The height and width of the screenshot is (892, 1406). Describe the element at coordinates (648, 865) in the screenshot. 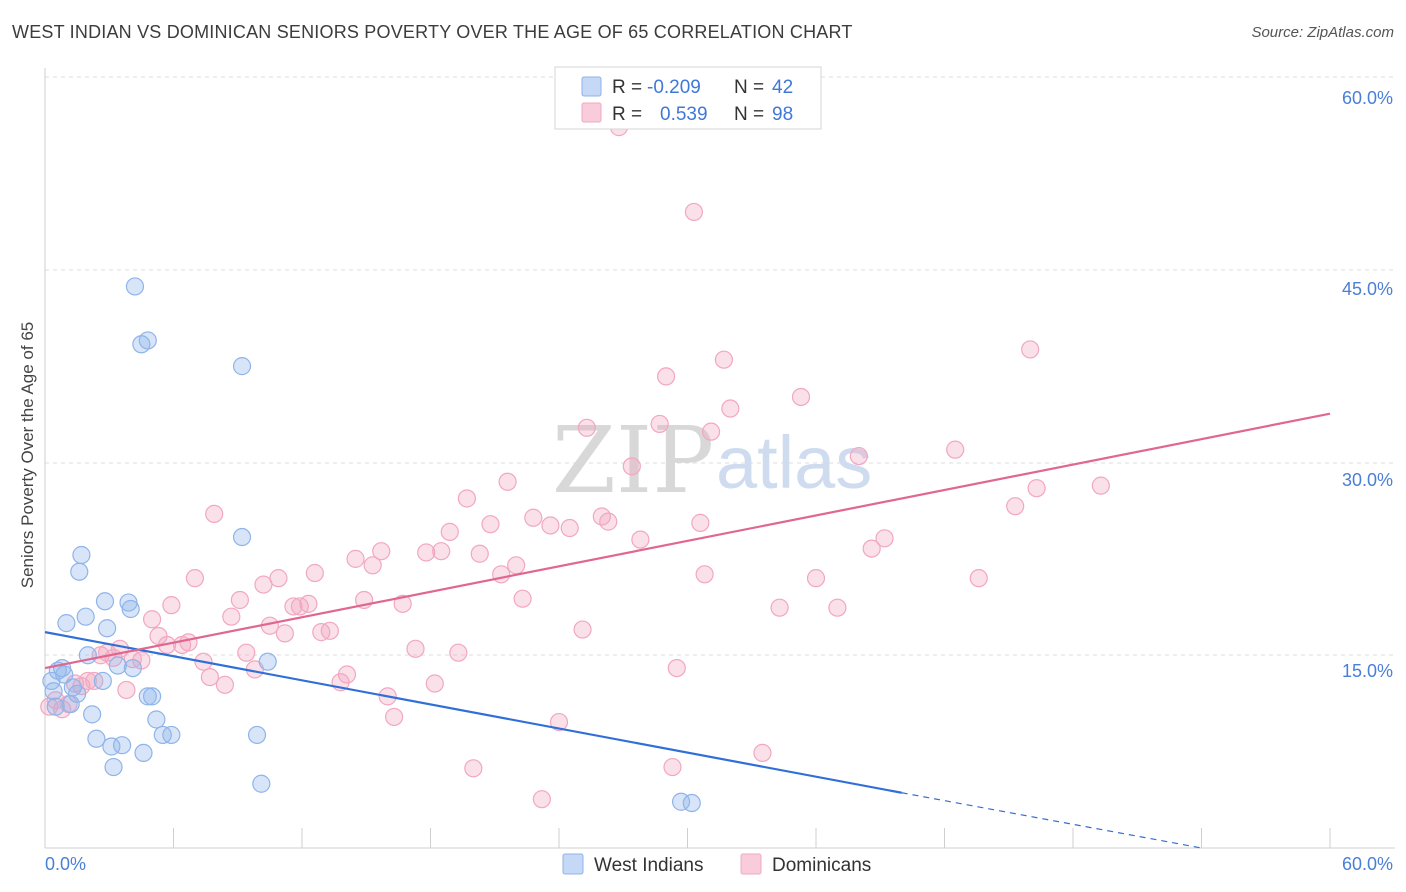

I see `bottom-legend-label-west-indians: West Indians` at that location.